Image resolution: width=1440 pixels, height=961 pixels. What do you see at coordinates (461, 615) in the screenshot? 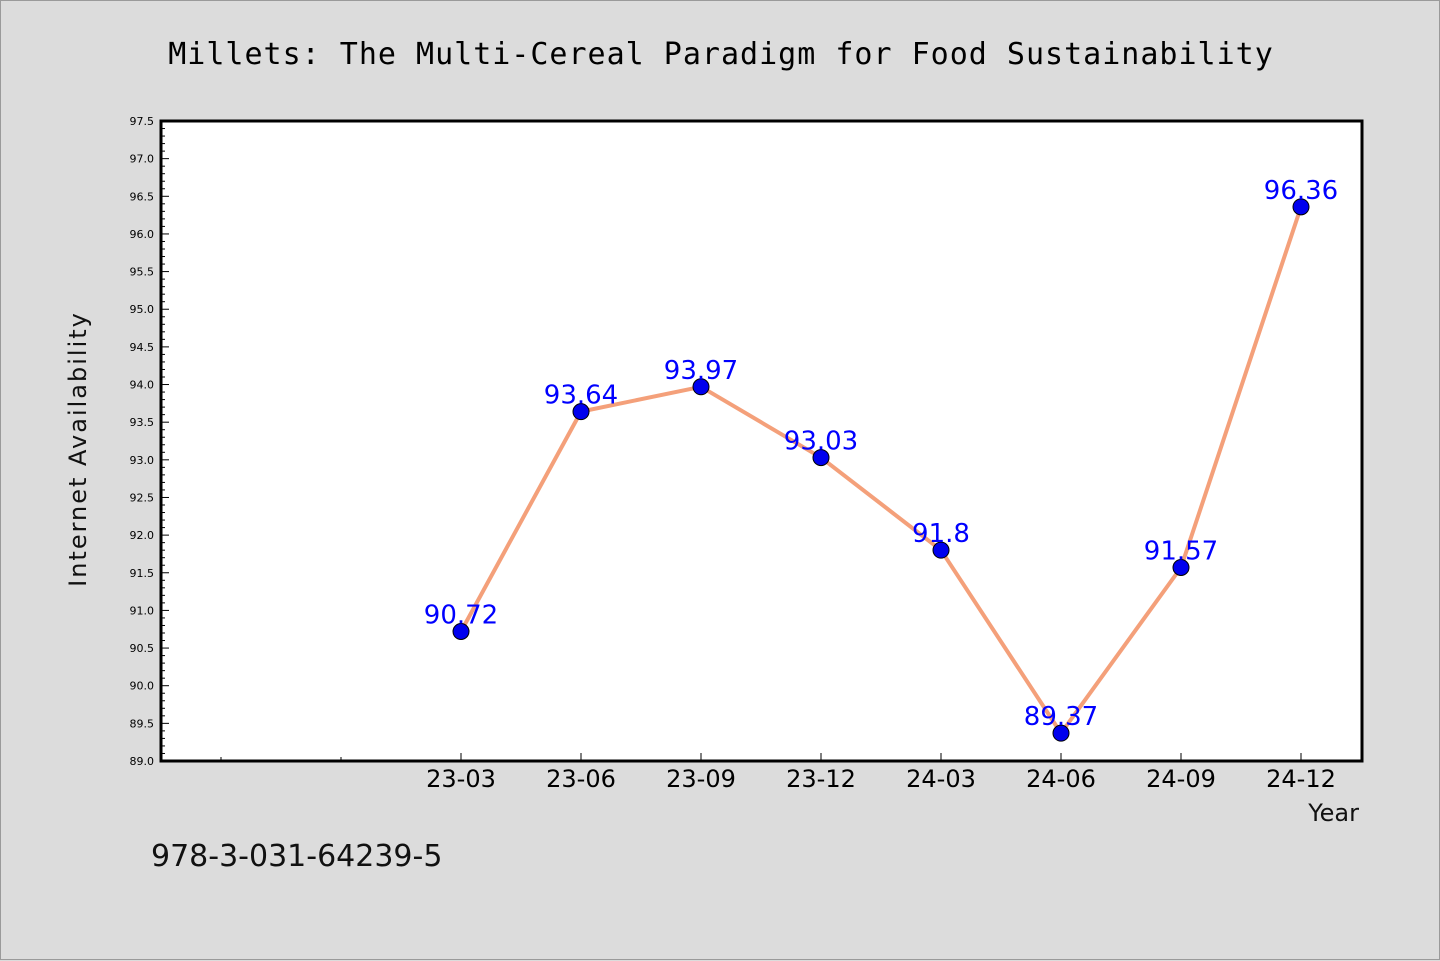
I see `data-label: 90.72` at bounding box center [461, 615].